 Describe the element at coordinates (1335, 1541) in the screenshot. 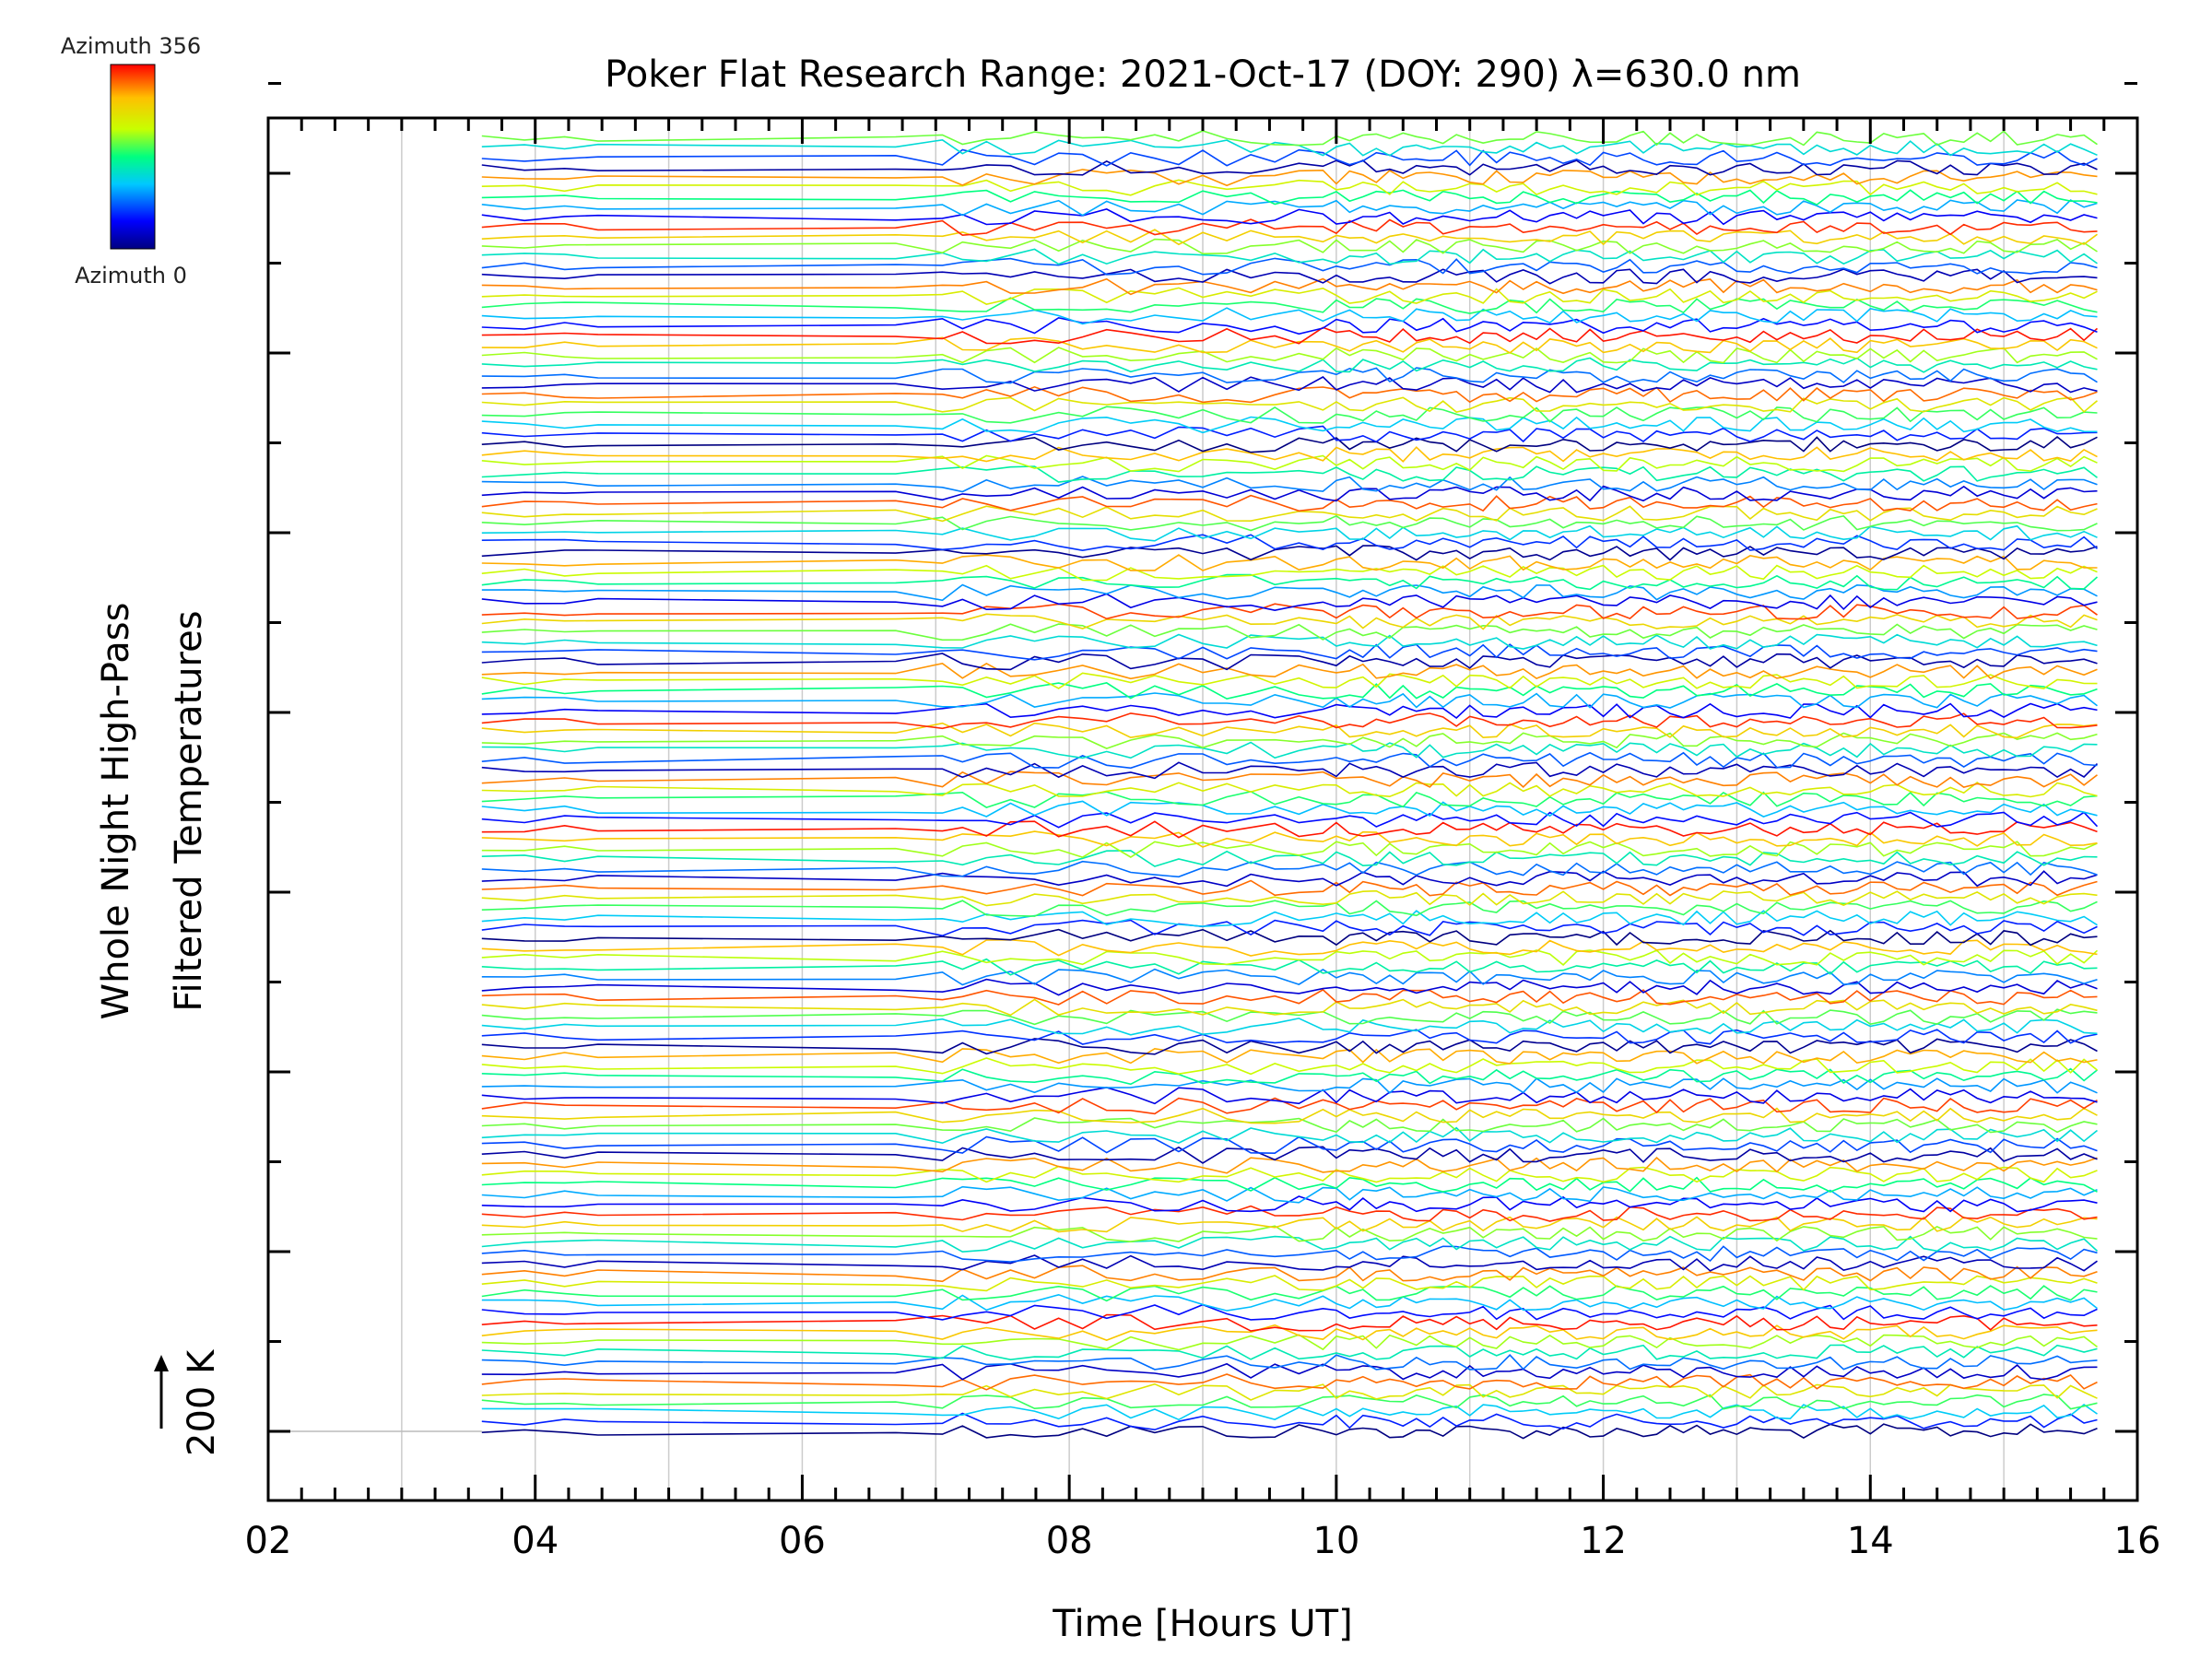

I see `x-tick-label: 10` at that location.